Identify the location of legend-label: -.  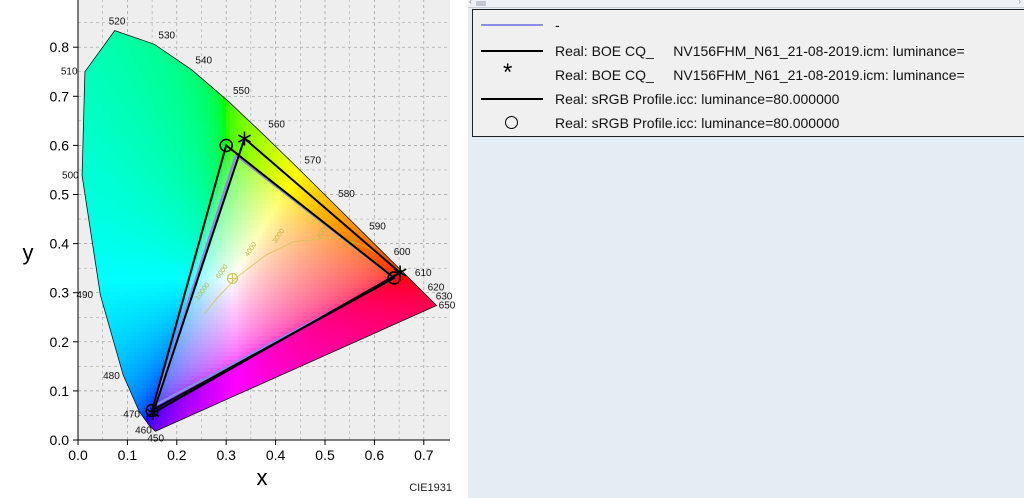
(557, 25).